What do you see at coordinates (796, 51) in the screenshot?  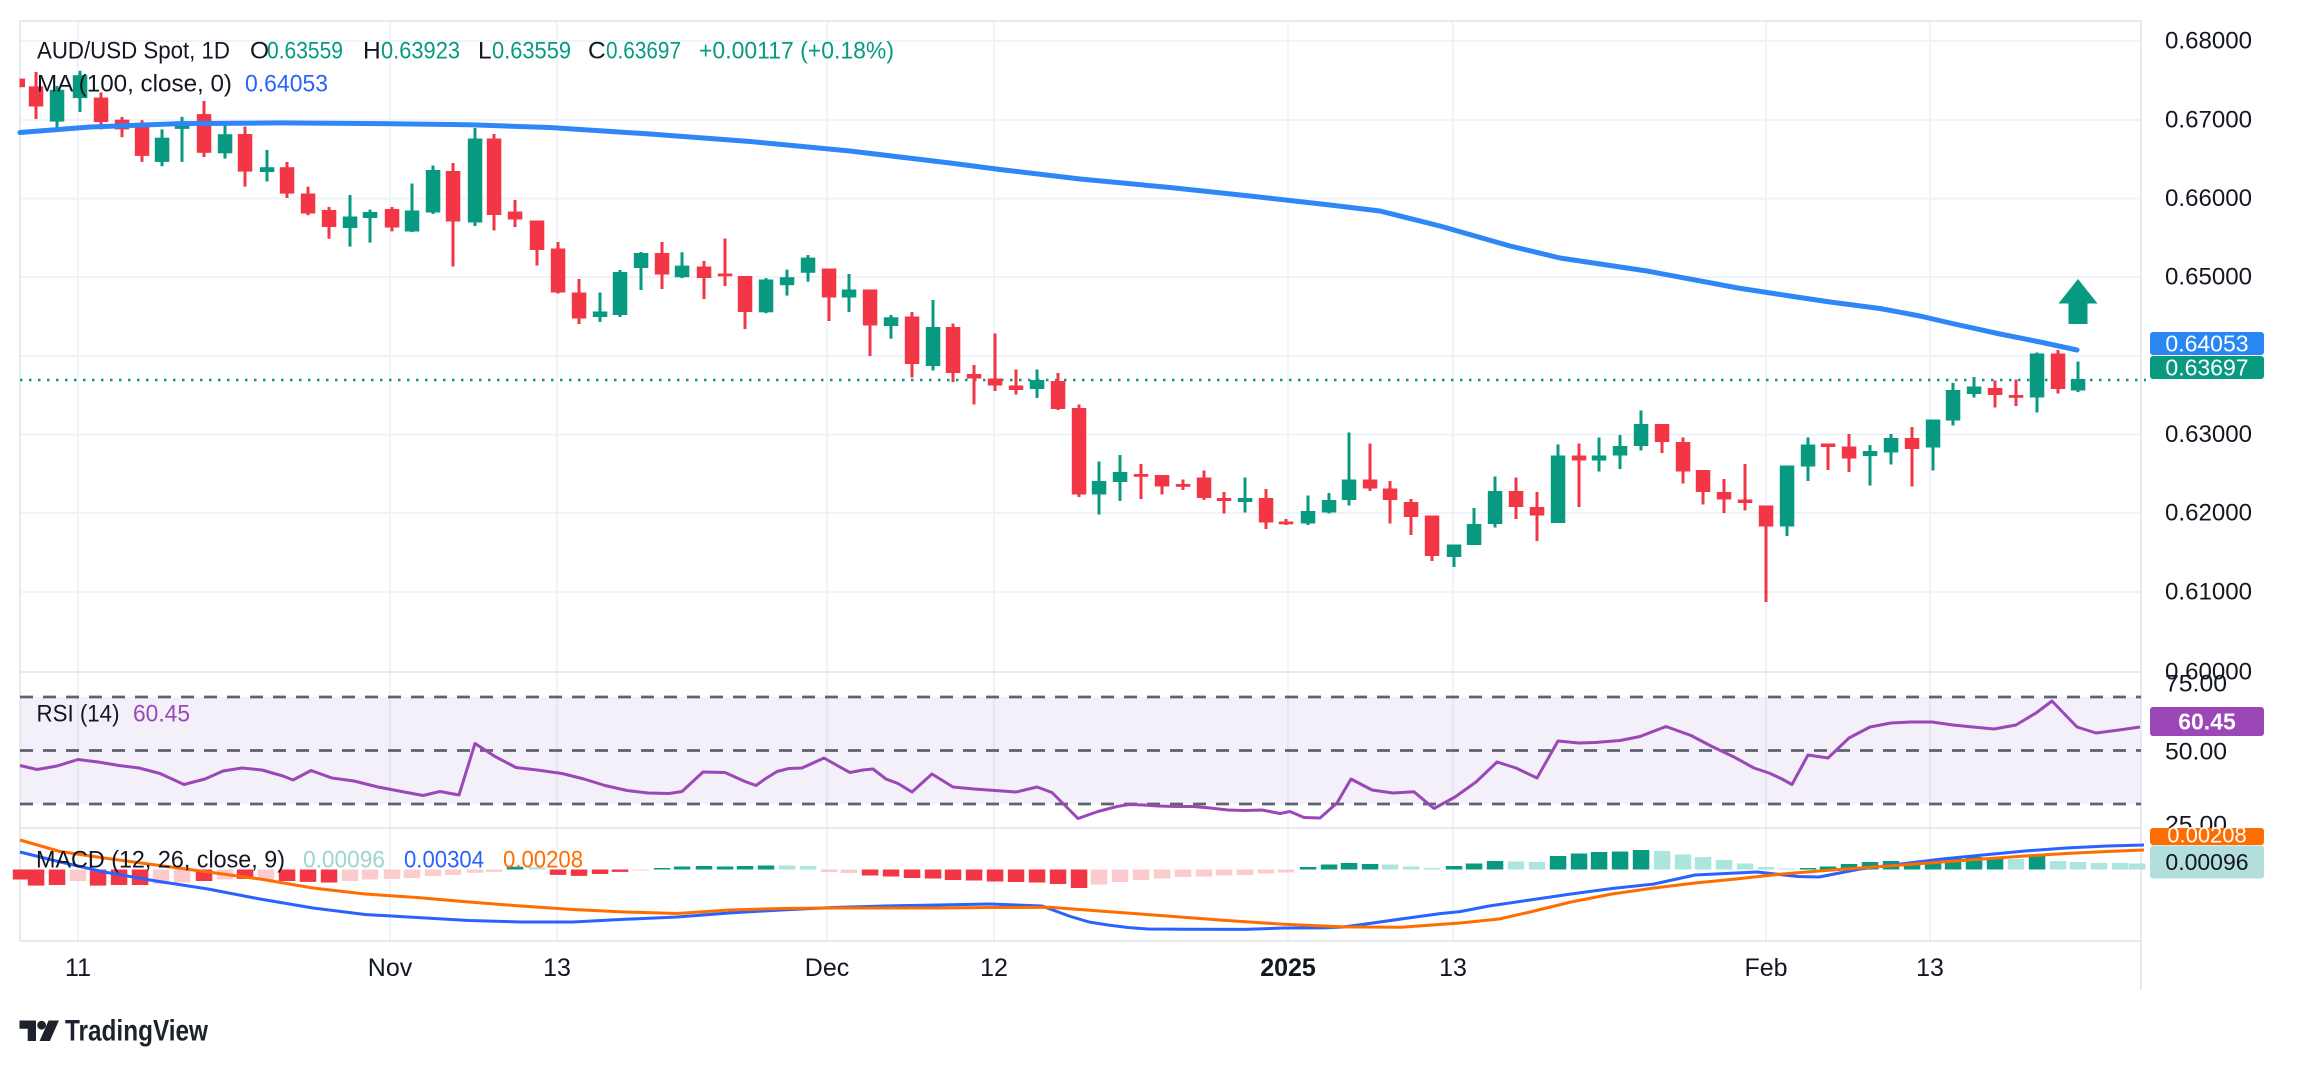 I see `svg-text: +0.00117 (+0.18%)` at bounding box center [796, 51].